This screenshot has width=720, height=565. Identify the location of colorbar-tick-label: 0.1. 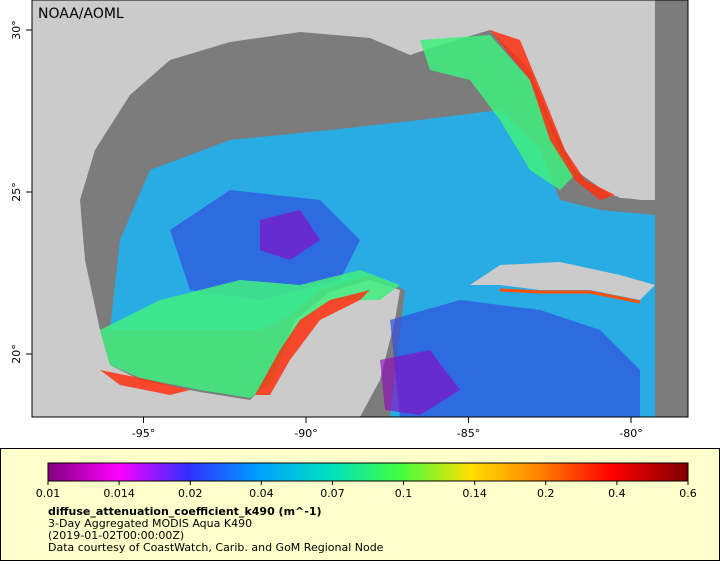
(404, 493).